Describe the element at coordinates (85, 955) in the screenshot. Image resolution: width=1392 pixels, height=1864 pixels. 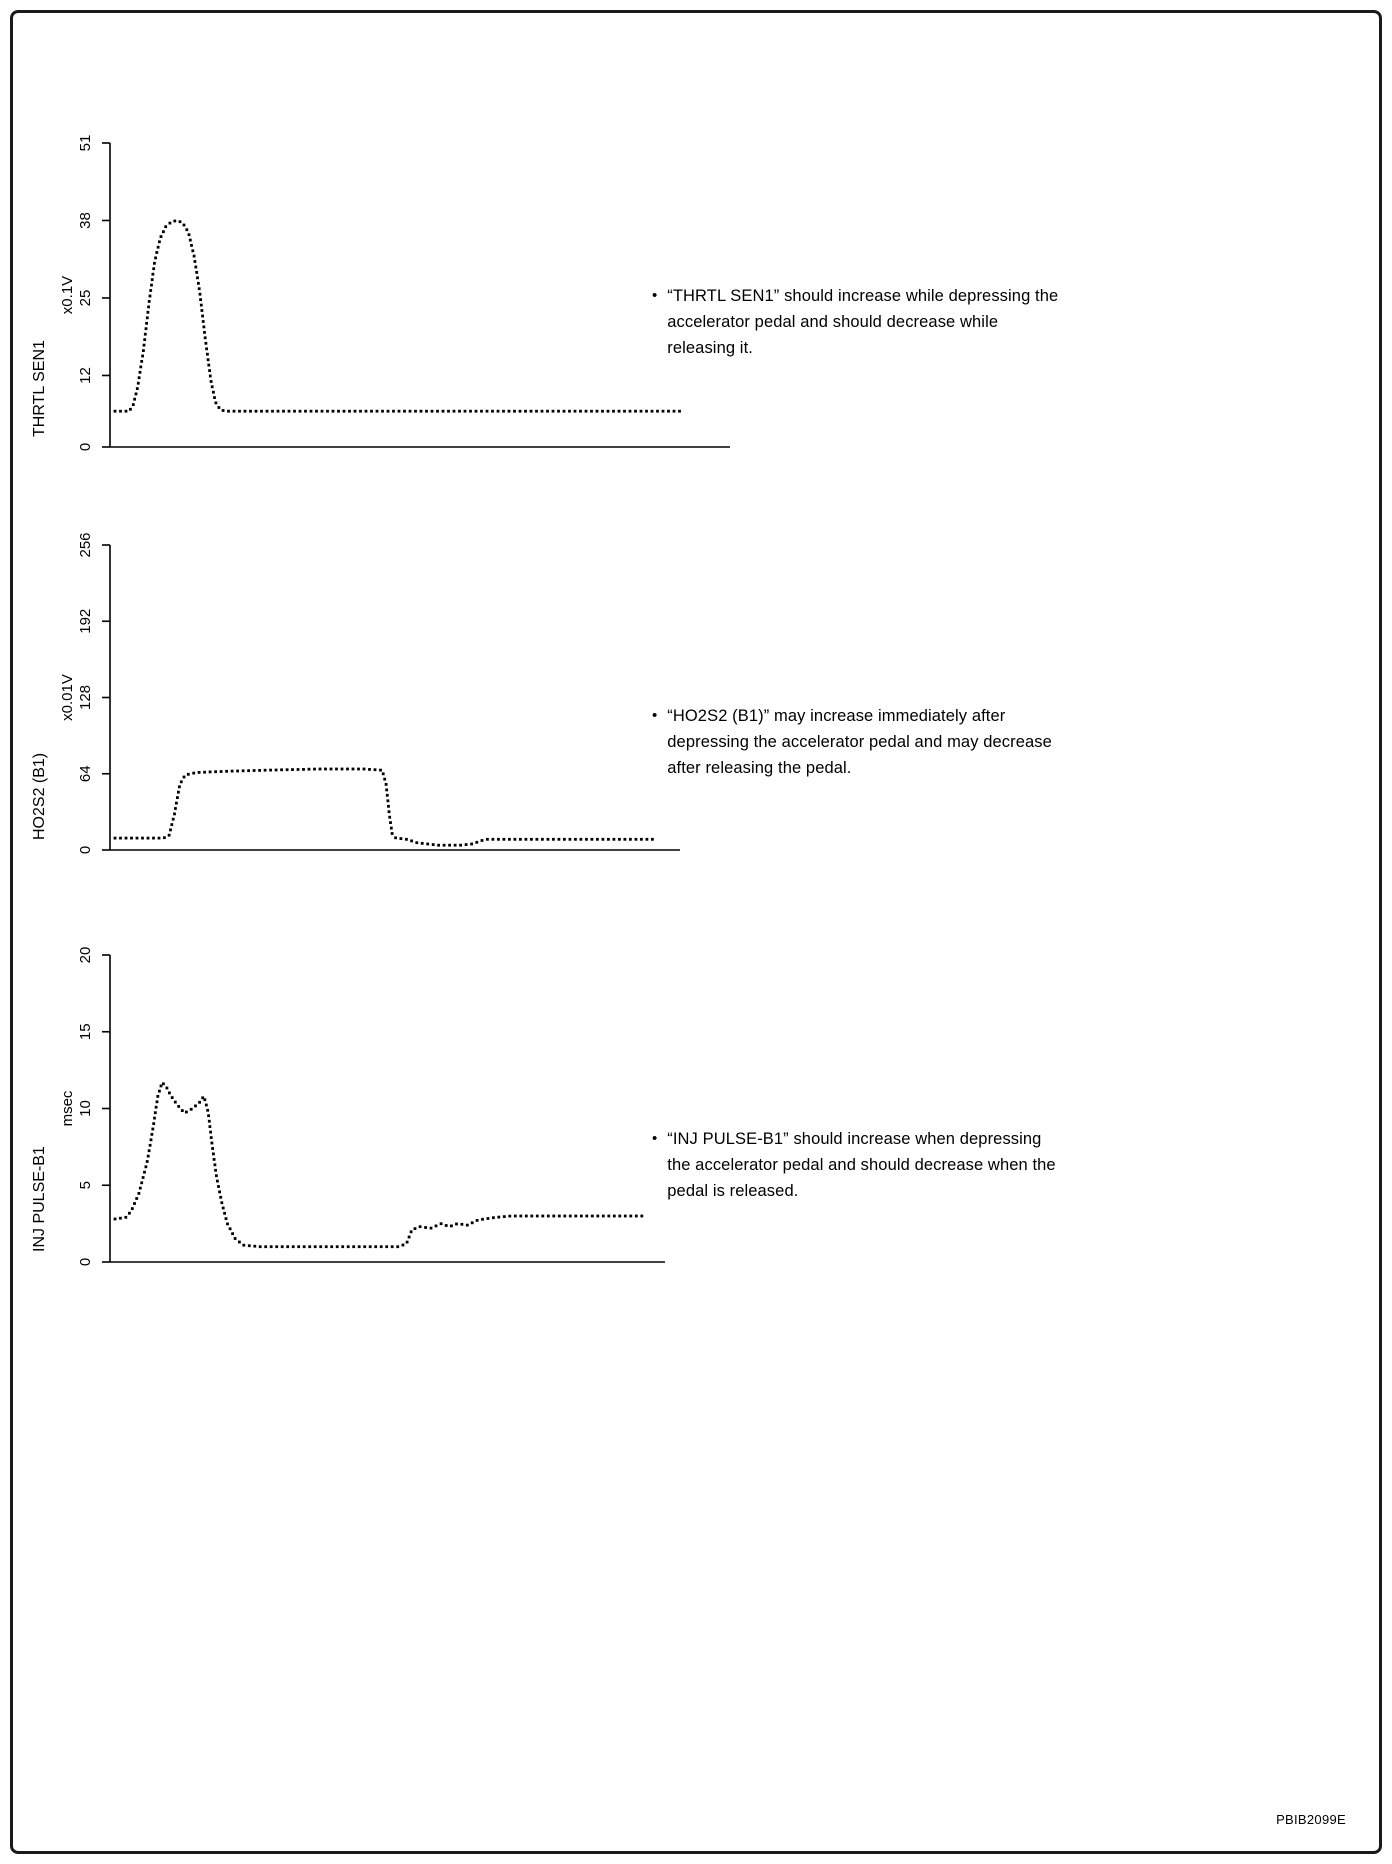
I see `tick-label: 20` at that location.